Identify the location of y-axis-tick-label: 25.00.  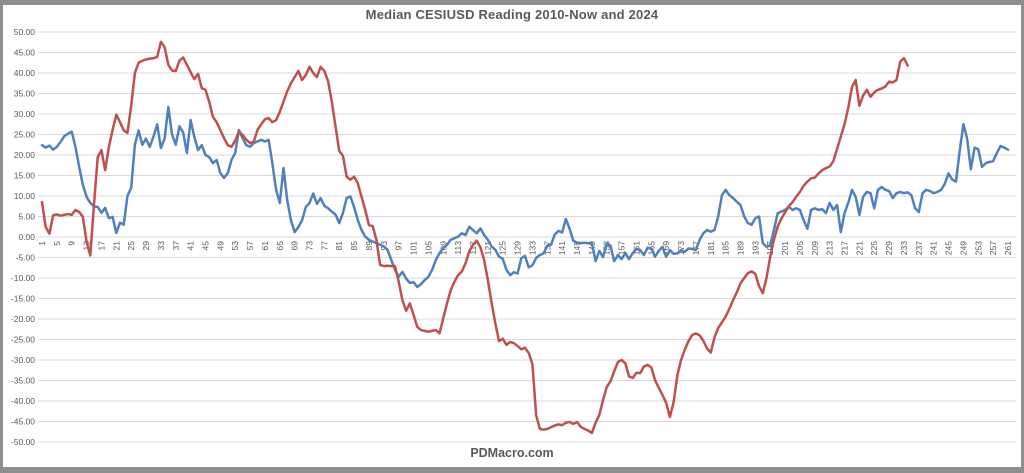
(25, 135).